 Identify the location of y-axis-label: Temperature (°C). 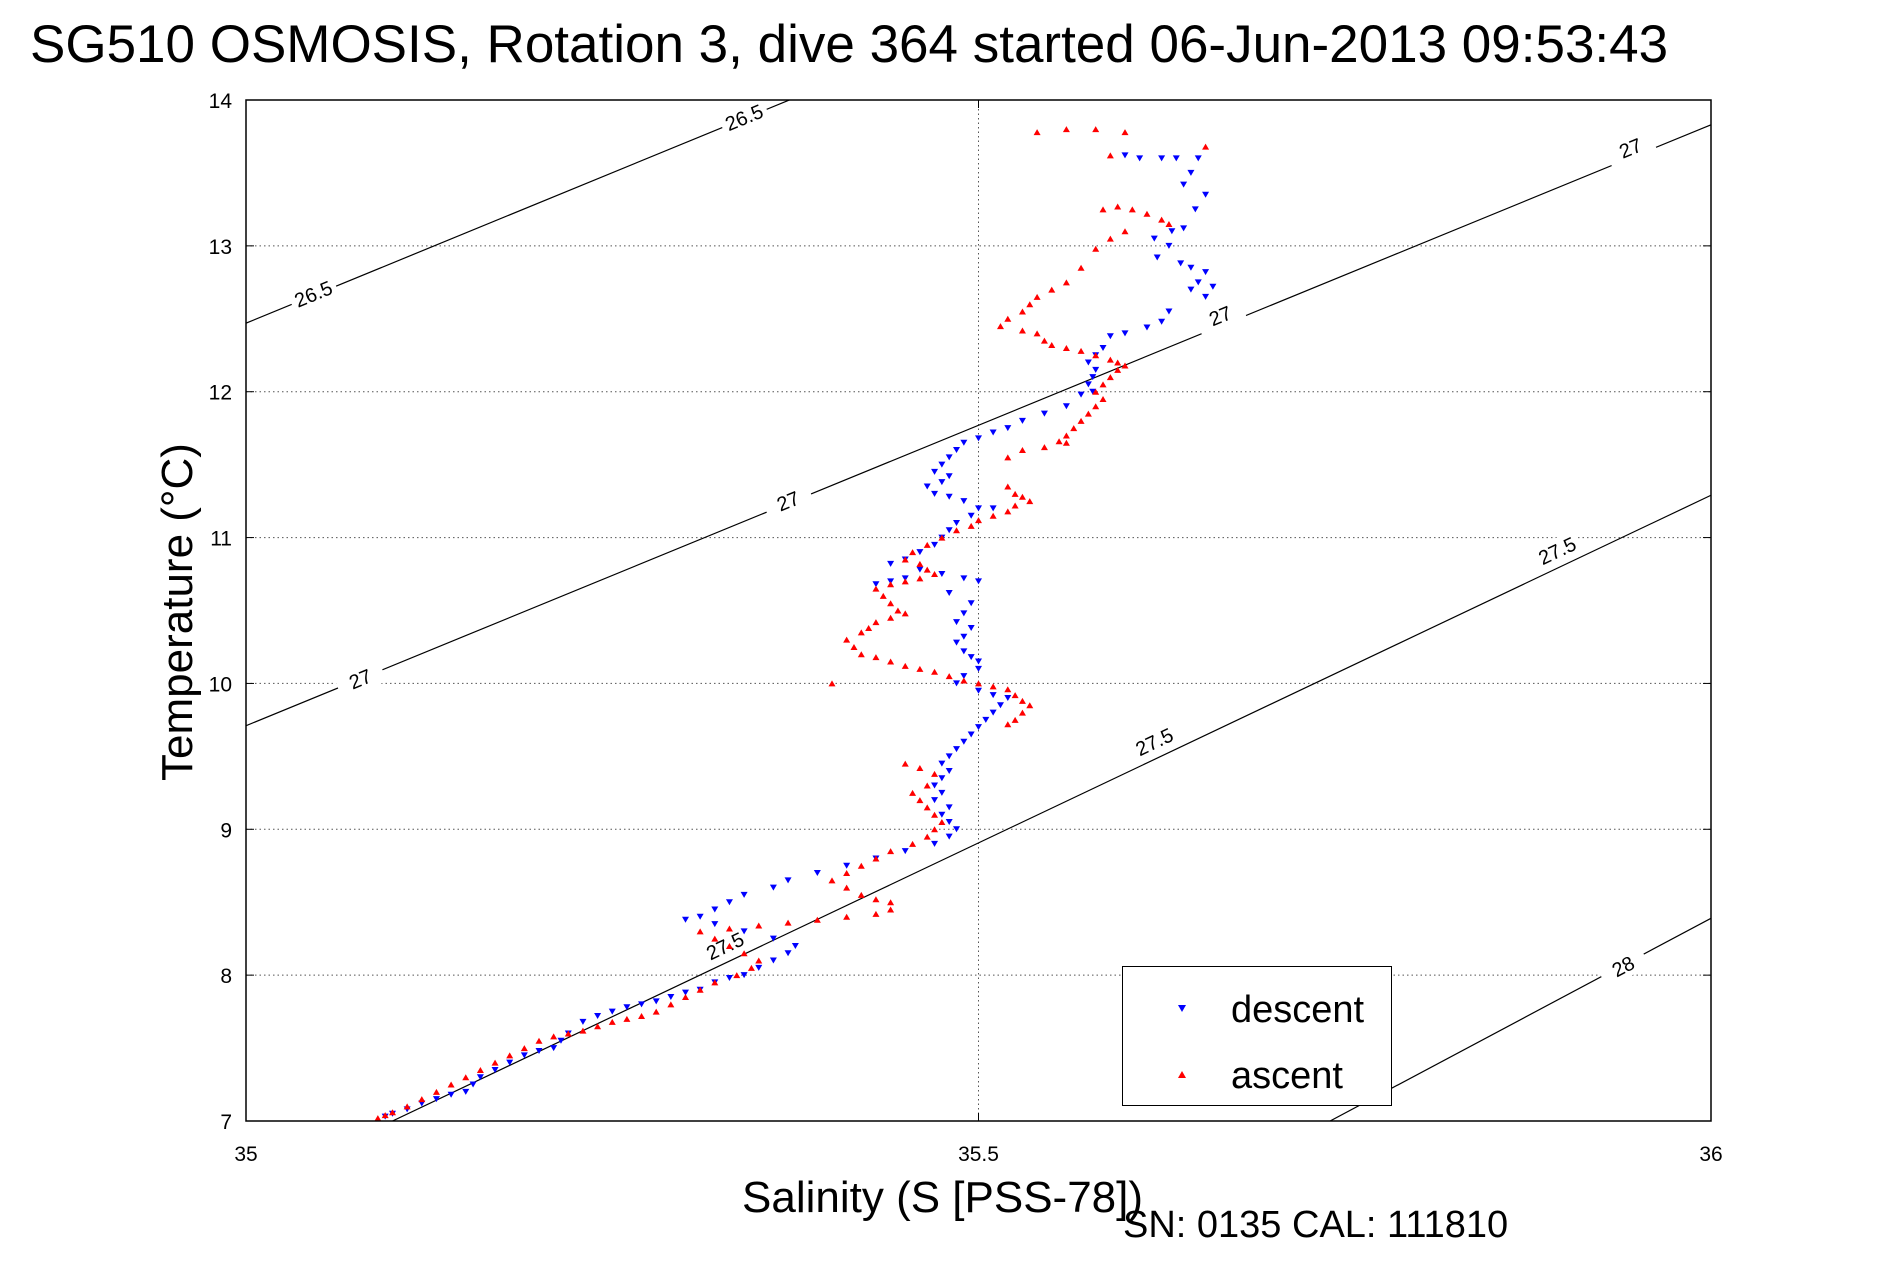
(177, 612).